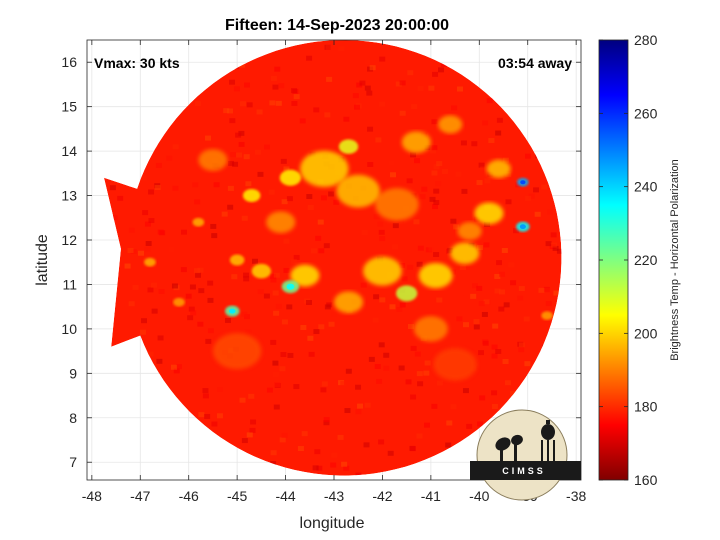 Image resolution: width=720 pixels, height=540 pixels. I want to click on colorbar-tick-label: 160, so click(646, 480).